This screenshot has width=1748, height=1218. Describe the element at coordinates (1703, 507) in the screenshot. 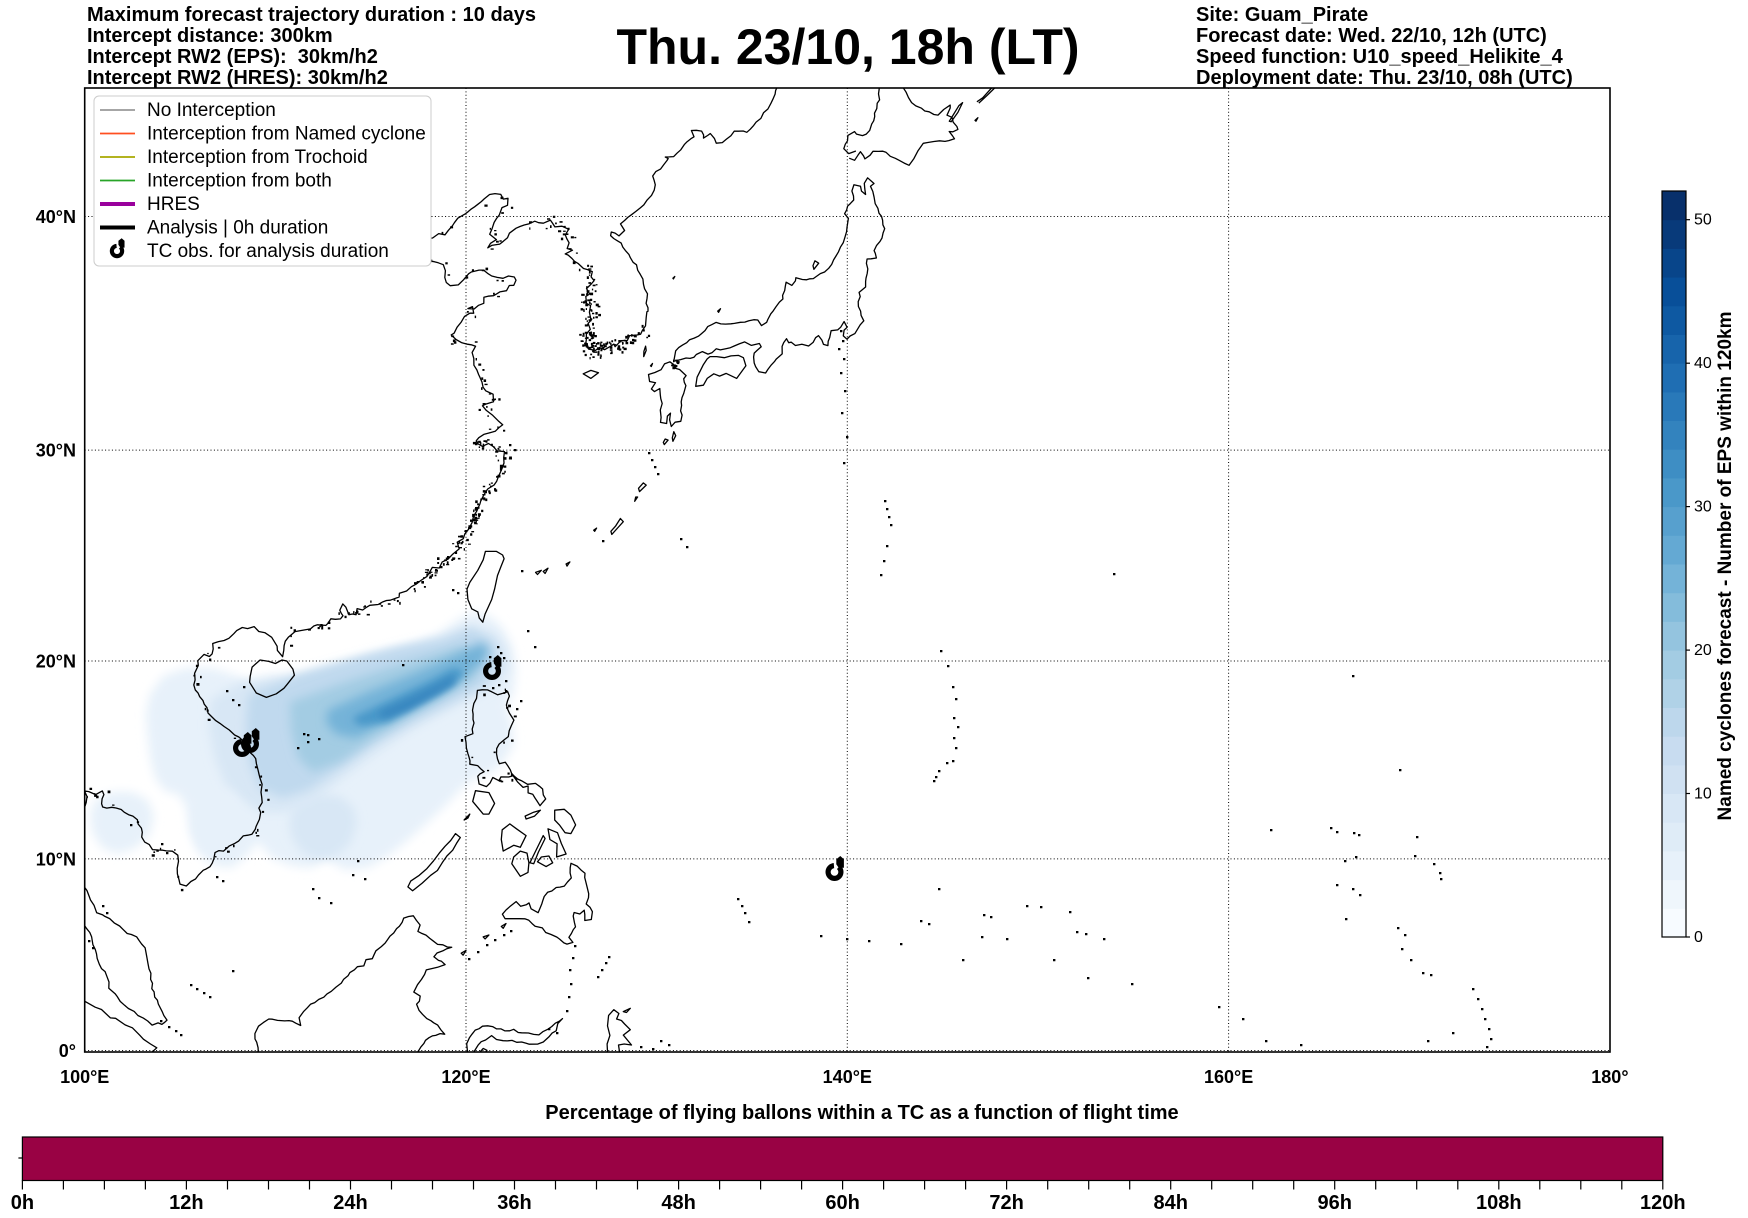

I see `svg-text: 30` at that location.